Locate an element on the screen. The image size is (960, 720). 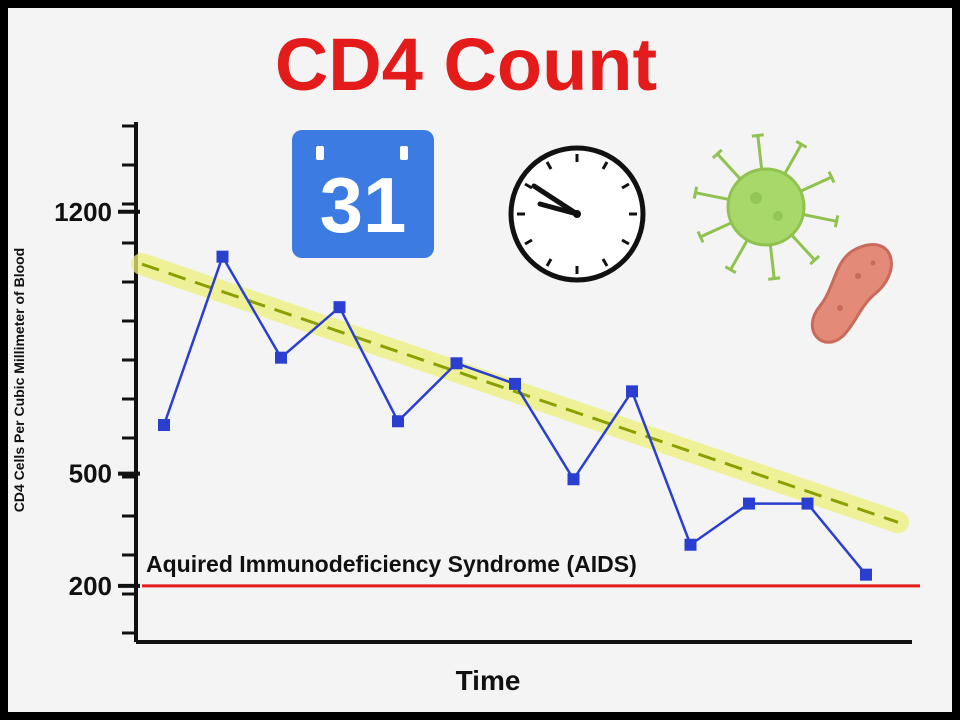
clock-ticks is located at coordinates (577, 214).